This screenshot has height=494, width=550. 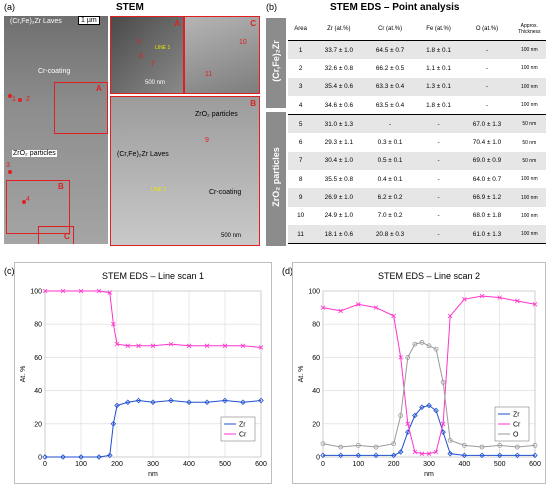 What do you see at coordinates (516, 435) in the screenshot?
I see `legend-label-o: O` at bounding box center [516, 435].